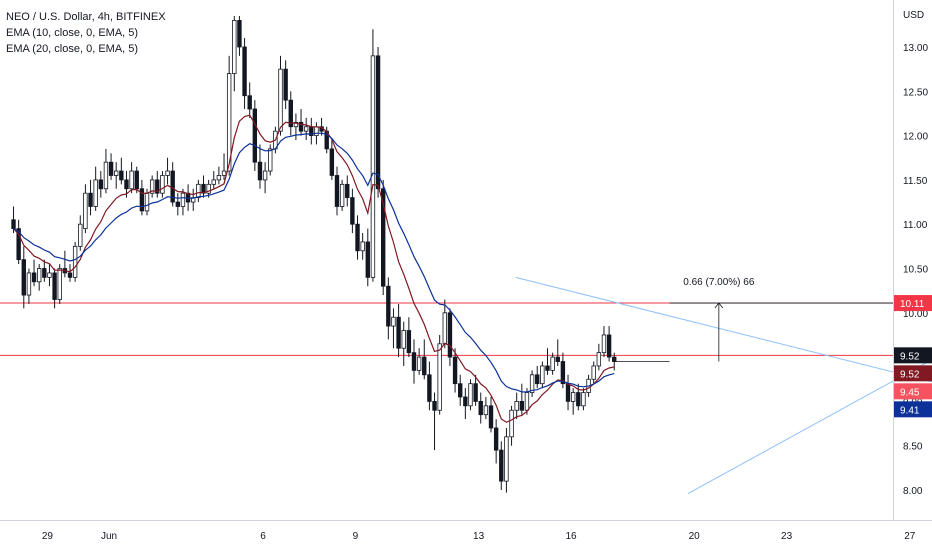 This screenshot has width=932, height=550. I want to click on legend-symbol: NEO / U.S. Dollar, 4h, BITFINEX, so click(86, 17).